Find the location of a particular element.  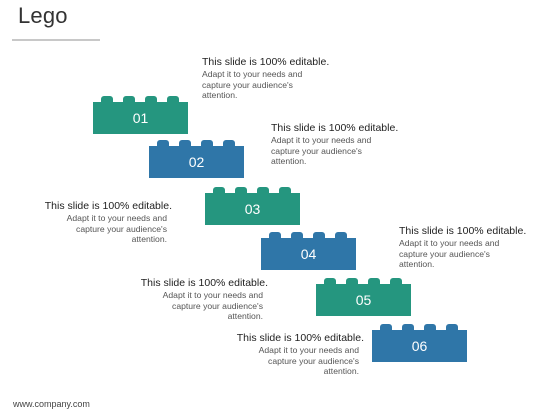

brick-number: 02 is located at coordinates (196, 162).